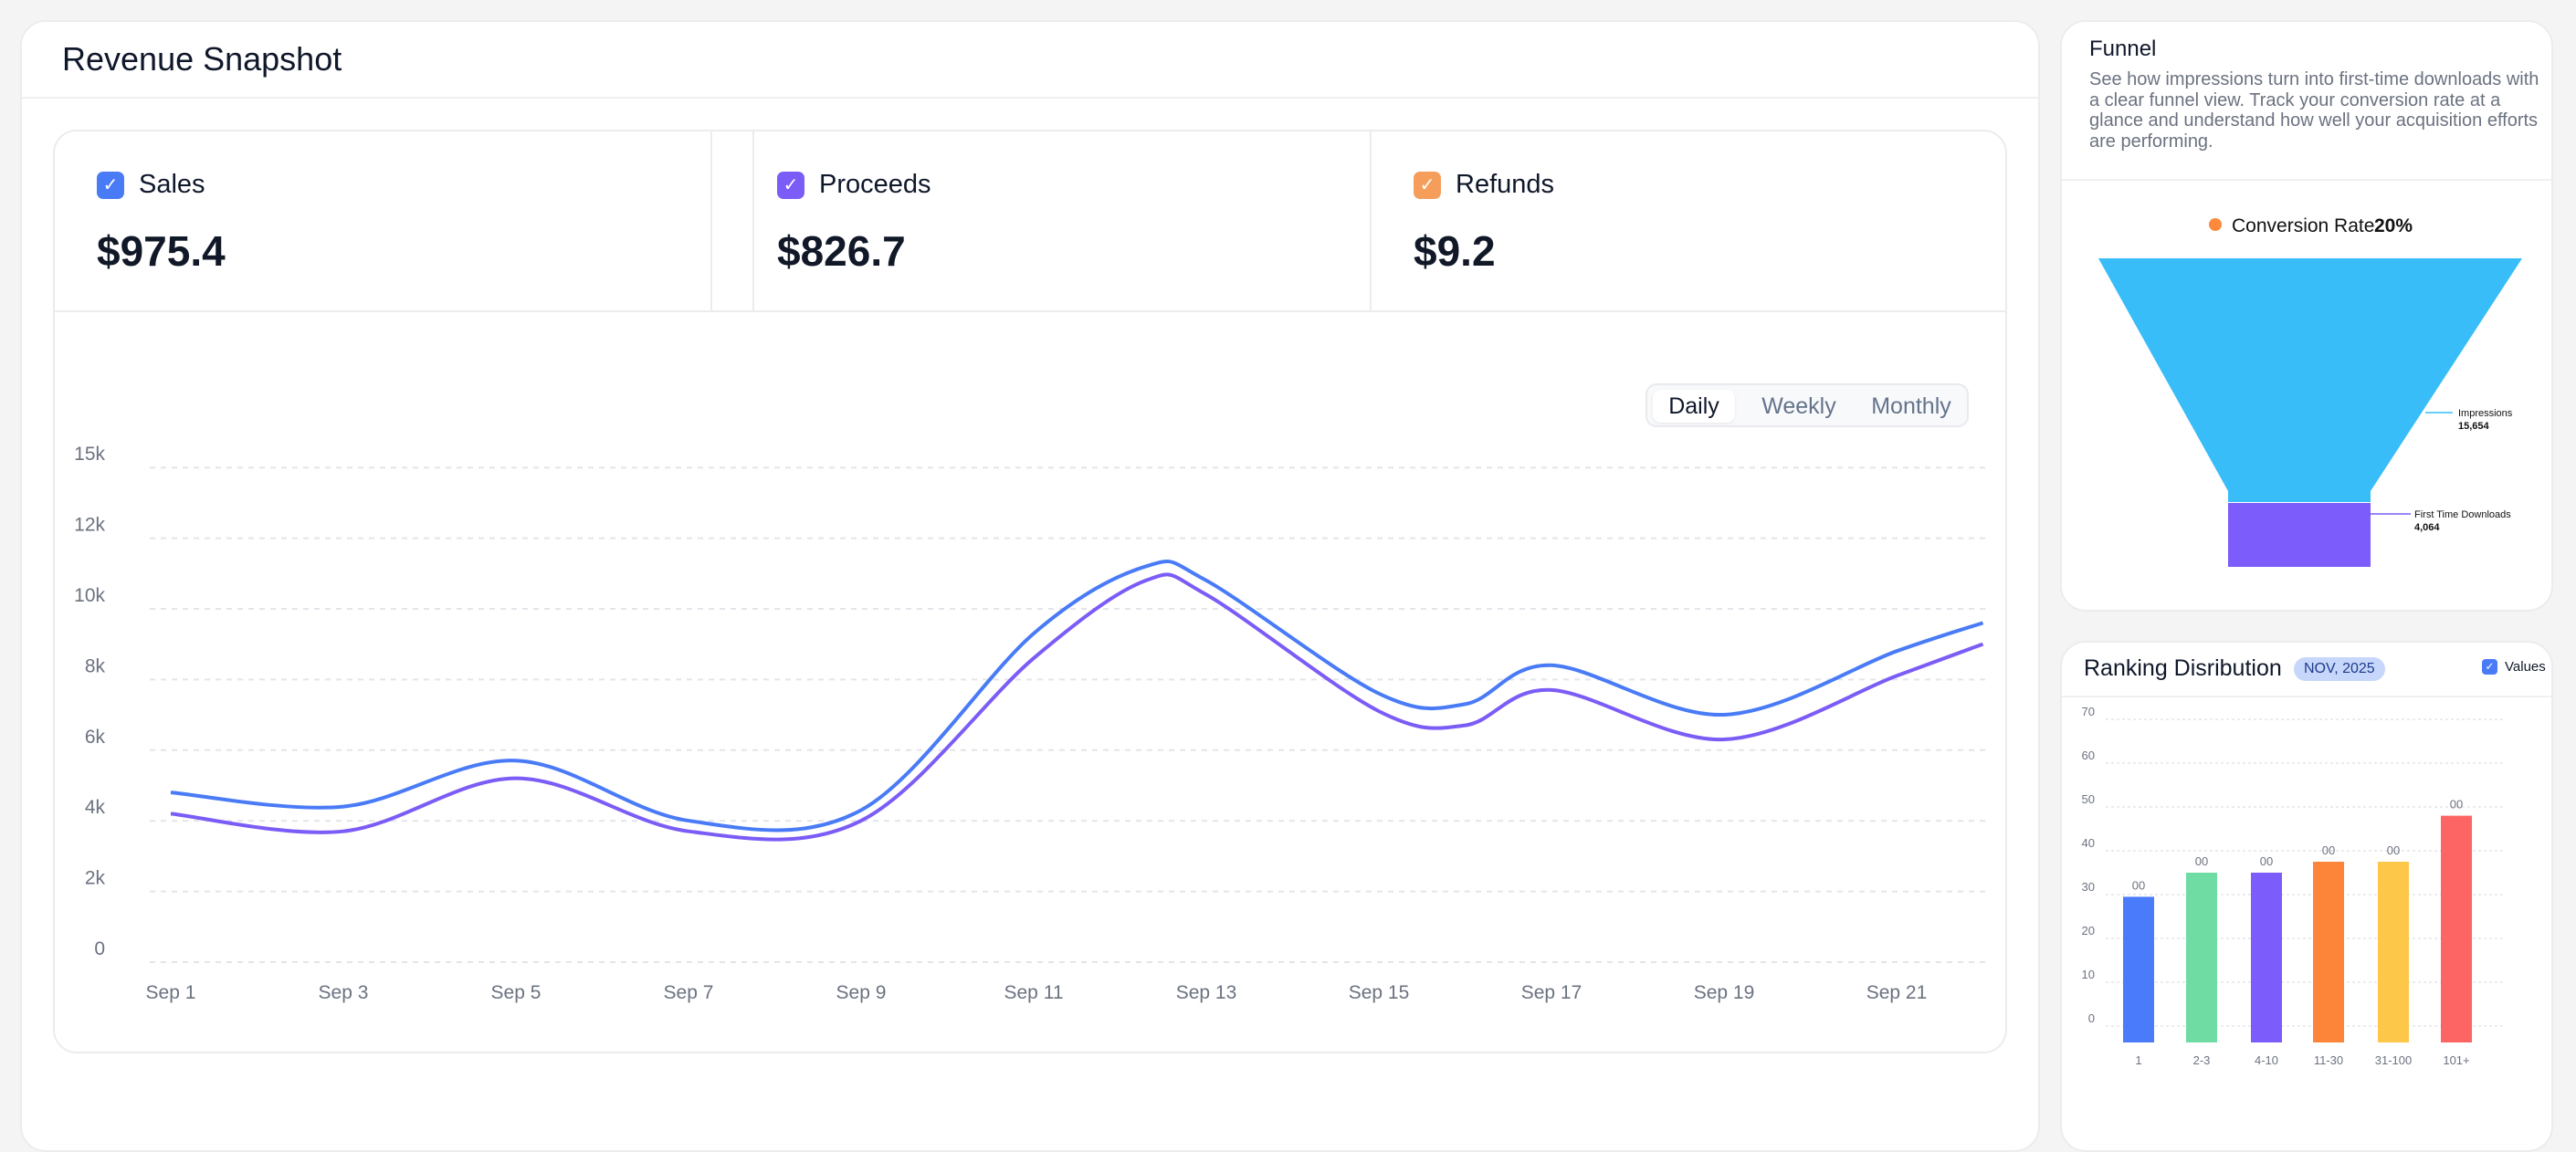 This screenshot has height=1152, width=2576. Describe the element at coordinates (2299, 535) in the screenshot. I see `funnel-stage-downloads` at that location.